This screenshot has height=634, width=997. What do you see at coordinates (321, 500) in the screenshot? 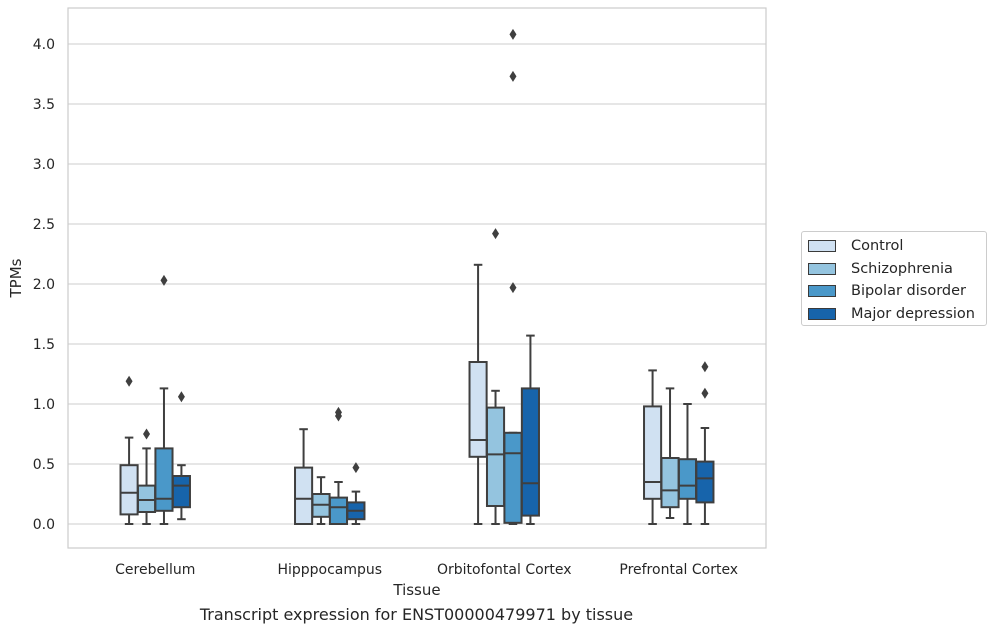
I see `box-schizophrenia-hipppocampus` at bounding box center [321, 500].